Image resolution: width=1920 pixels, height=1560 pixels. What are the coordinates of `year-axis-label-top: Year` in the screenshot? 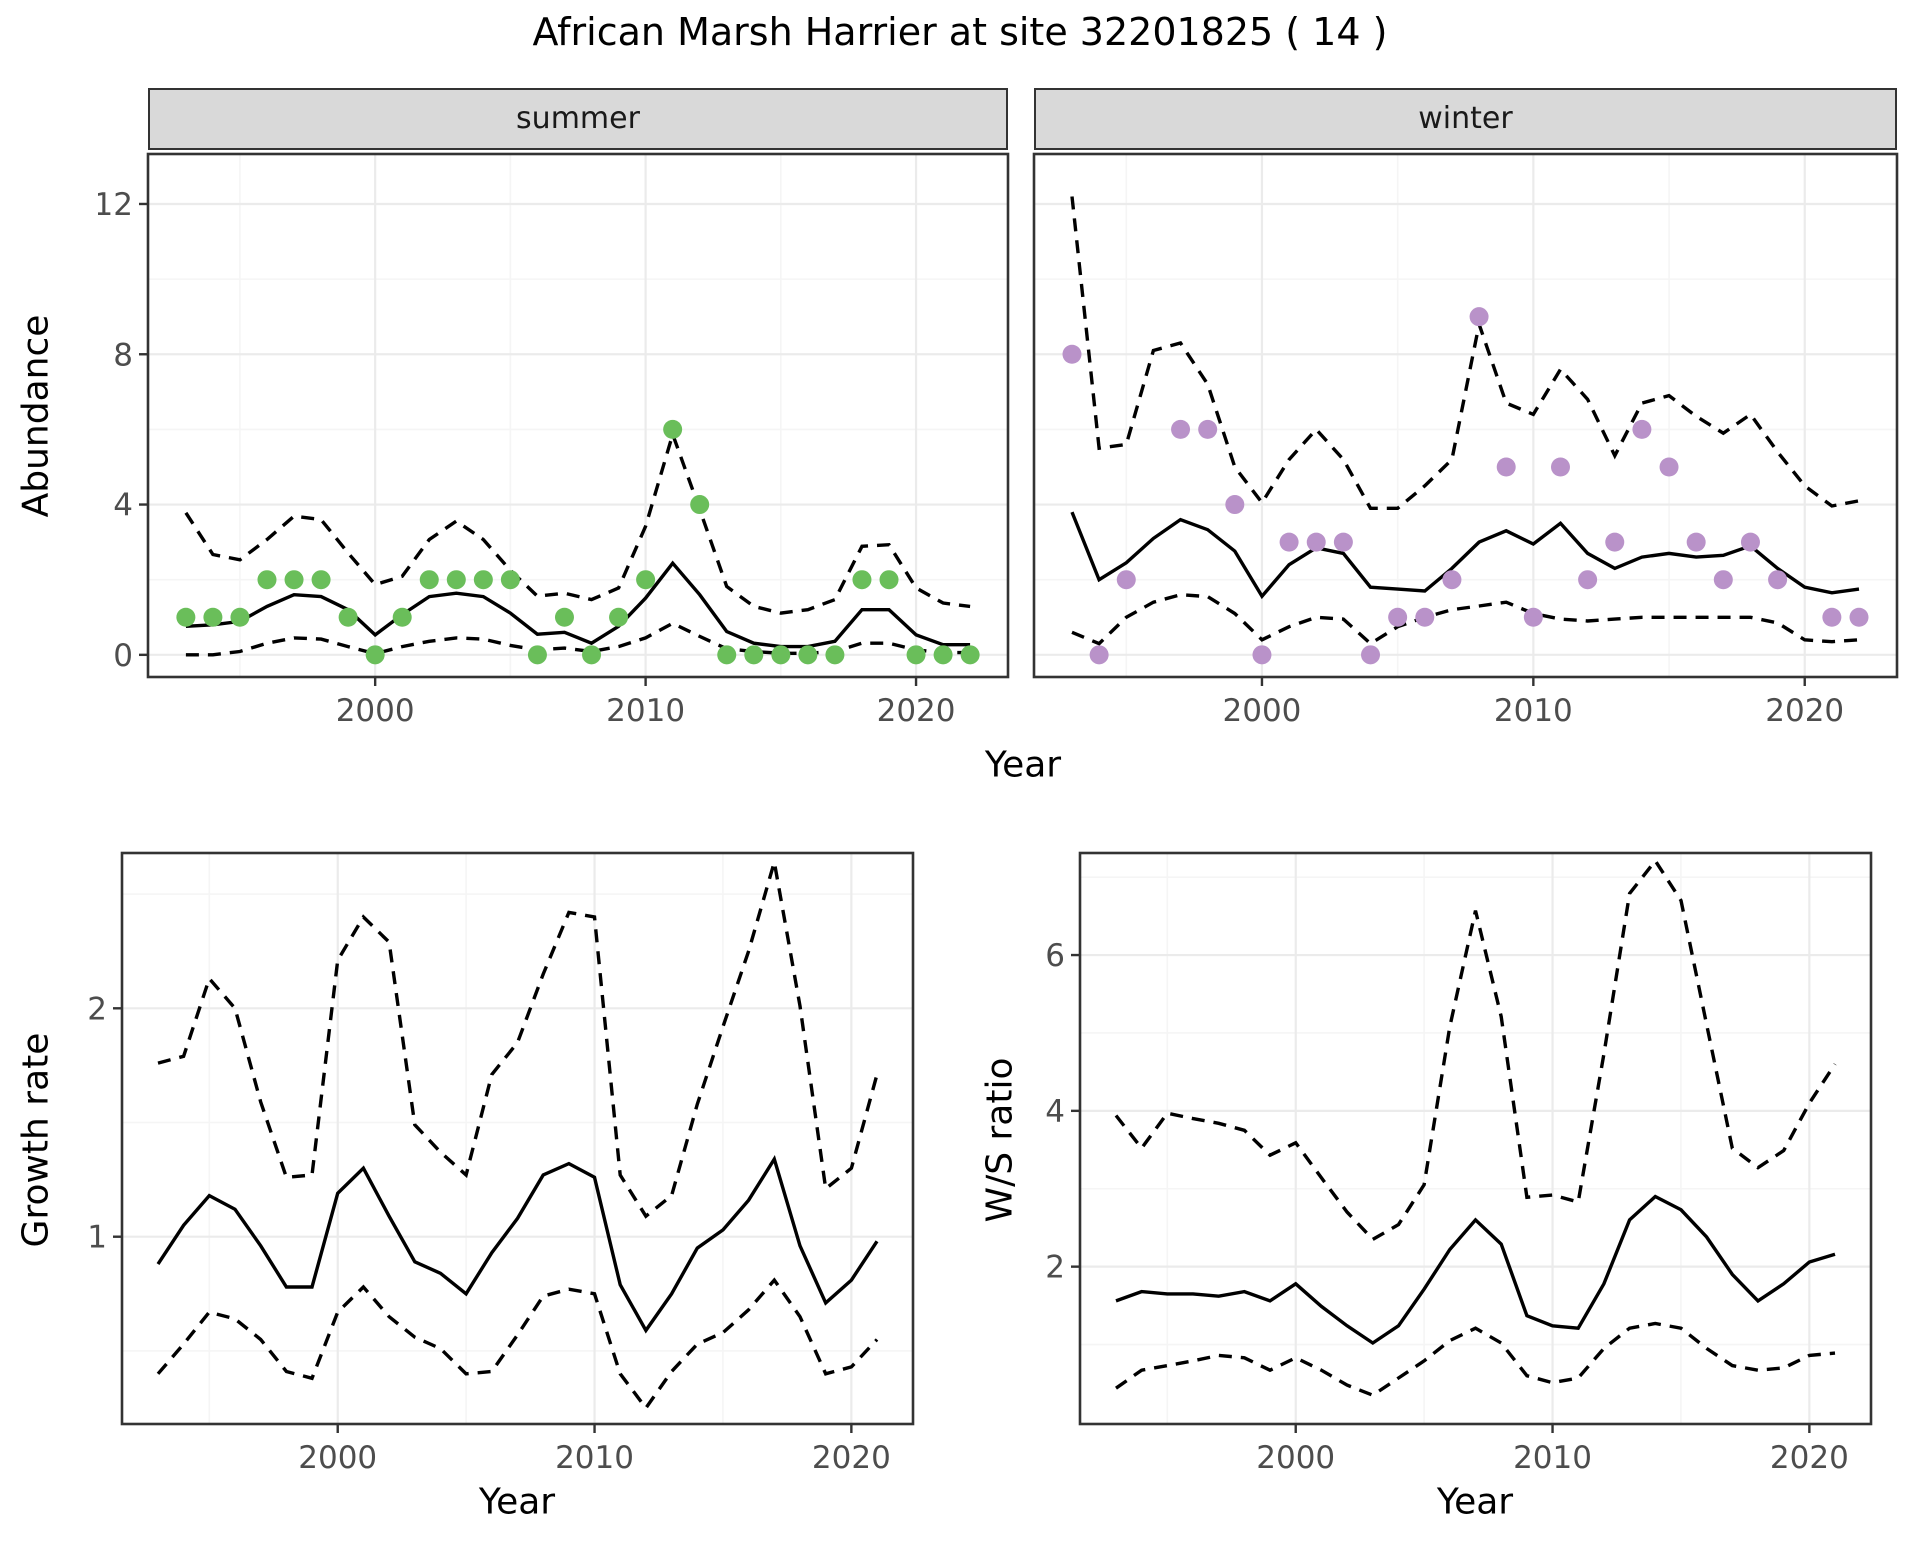 It's located at (1023, 765).